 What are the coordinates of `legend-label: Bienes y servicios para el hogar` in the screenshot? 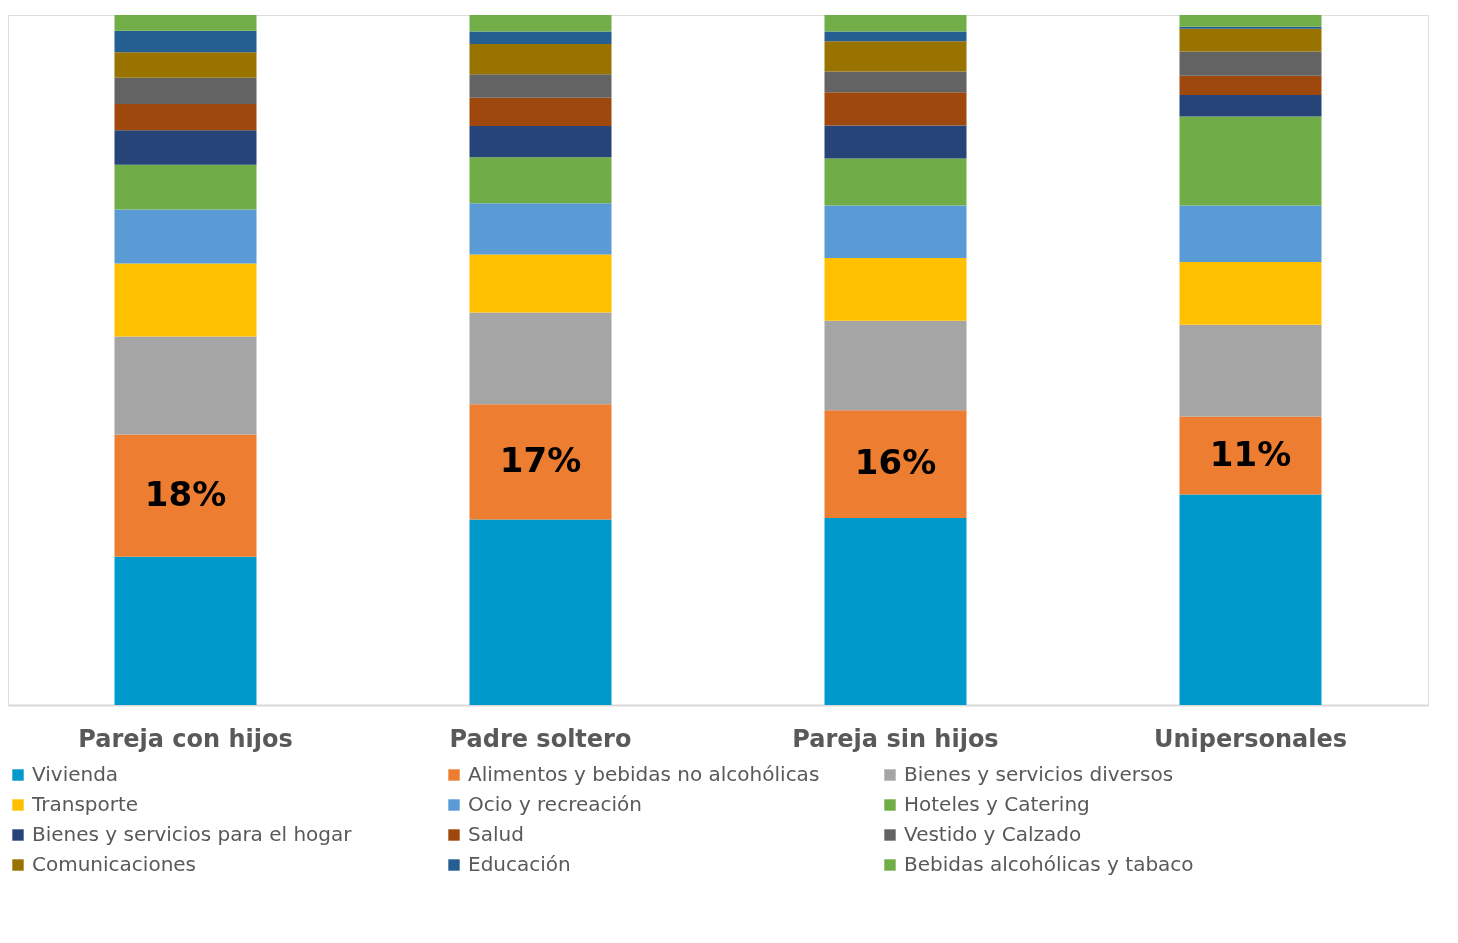 It's located at (192, 834).